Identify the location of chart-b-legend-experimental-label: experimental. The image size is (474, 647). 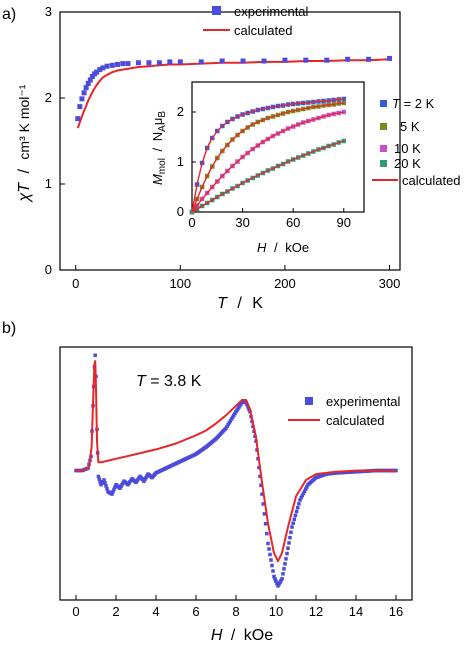
(363, 401).